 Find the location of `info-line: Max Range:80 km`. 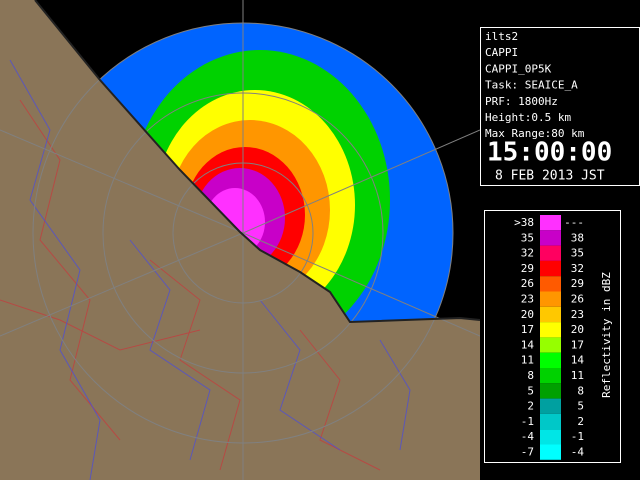

info-line: Max Range:80 km is located at coordinates (535, 133).